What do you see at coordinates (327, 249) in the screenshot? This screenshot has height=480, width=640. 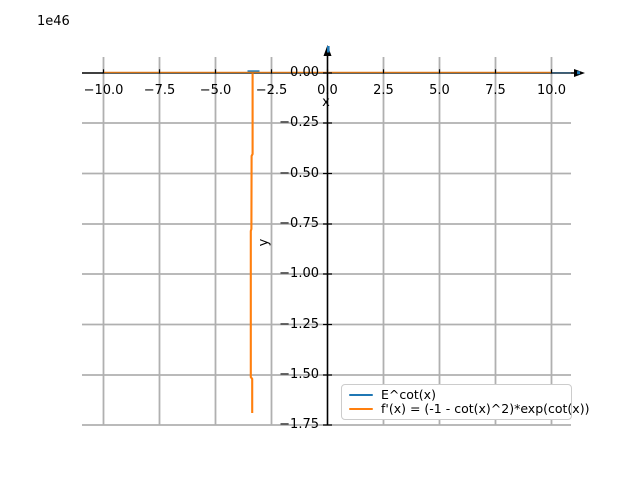 I see `y-tick-marks` at bounding box center [327, 249].